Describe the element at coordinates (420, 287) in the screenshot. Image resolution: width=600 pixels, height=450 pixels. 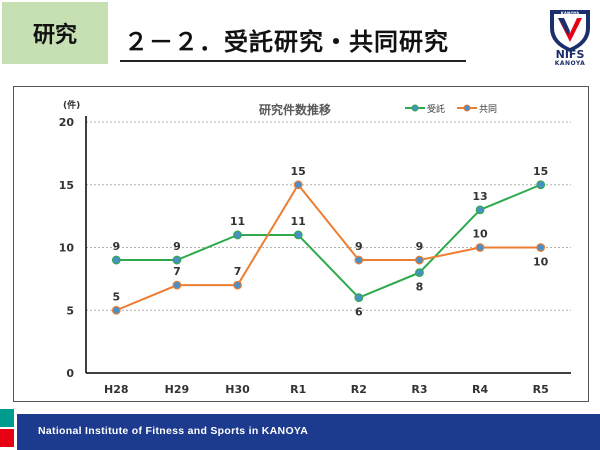
I see `data-label: 8` at that location.